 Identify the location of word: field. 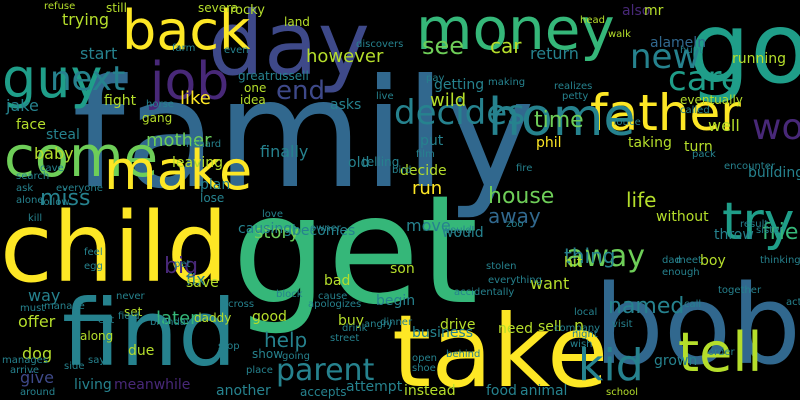
(129, 316).